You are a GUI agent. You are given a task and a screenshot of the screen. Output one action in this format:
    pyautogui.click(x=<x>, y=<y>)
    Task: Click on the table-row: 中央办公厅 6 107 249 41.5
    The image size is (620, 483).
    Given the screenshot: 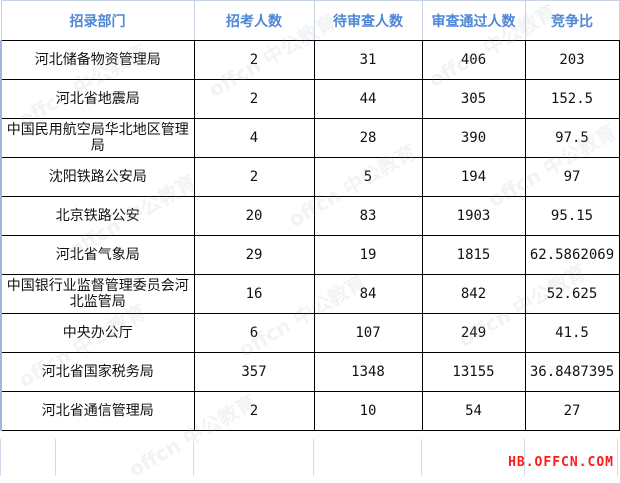 What is the action you would take?
    pyautogui.click(x=310, y=333)
    